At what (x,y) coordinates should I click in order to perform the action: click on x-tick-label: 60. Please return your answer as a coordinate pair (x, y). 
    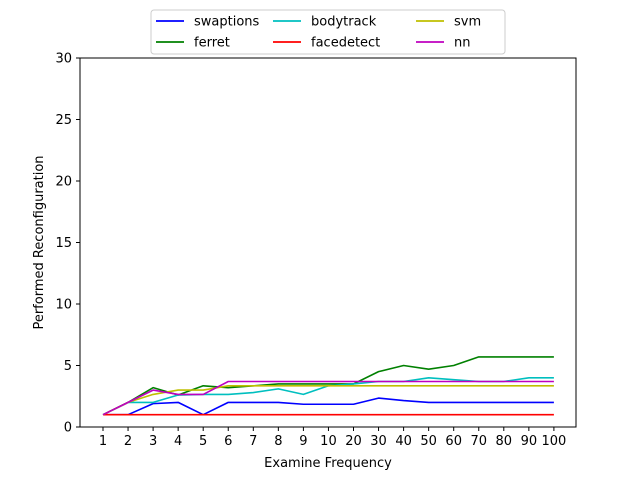
    Looking at the image, I should click on (453, 441).